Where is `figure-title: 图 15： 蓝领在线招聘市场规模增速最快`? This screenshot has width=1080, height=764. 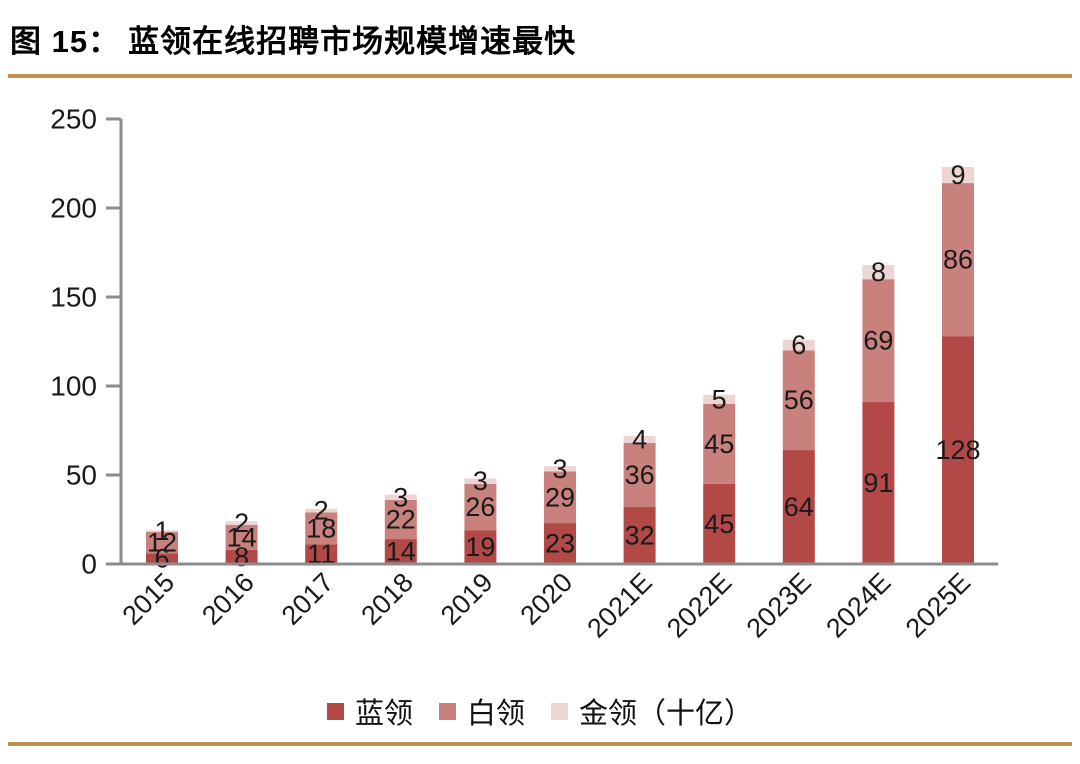 figure-title: 图 15： 蓝领在线招聘市场规模增速最快 is located at coordinates (293, 38).